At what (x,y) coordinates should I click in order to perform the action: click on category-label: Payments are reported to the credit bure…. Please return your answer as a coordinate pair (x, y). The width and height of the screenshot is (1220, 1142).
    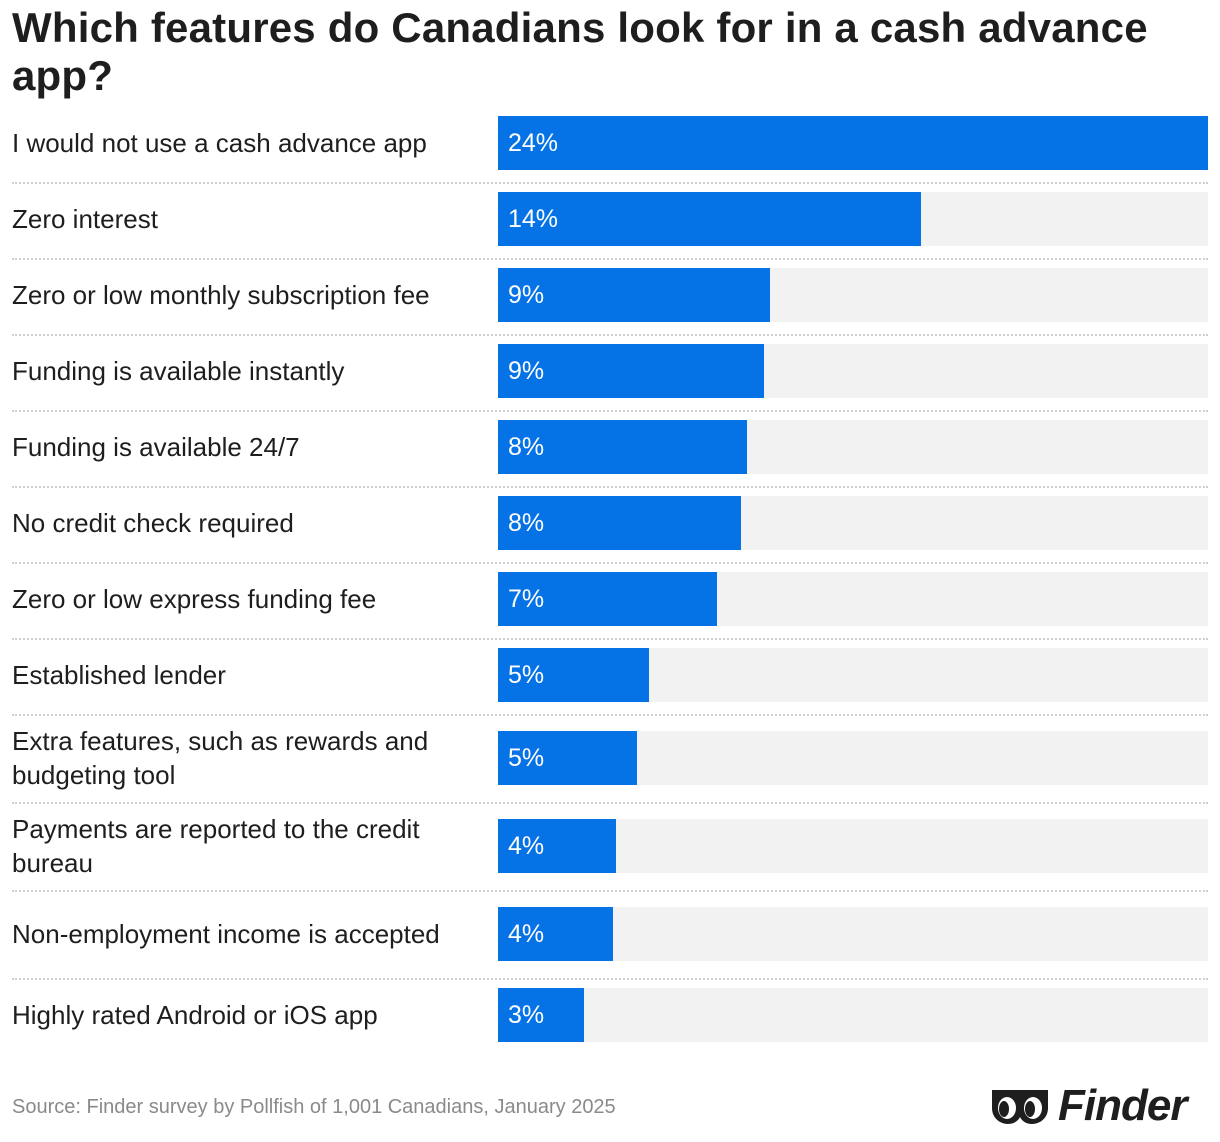
    Looking at the image, I should click on (216, 846).